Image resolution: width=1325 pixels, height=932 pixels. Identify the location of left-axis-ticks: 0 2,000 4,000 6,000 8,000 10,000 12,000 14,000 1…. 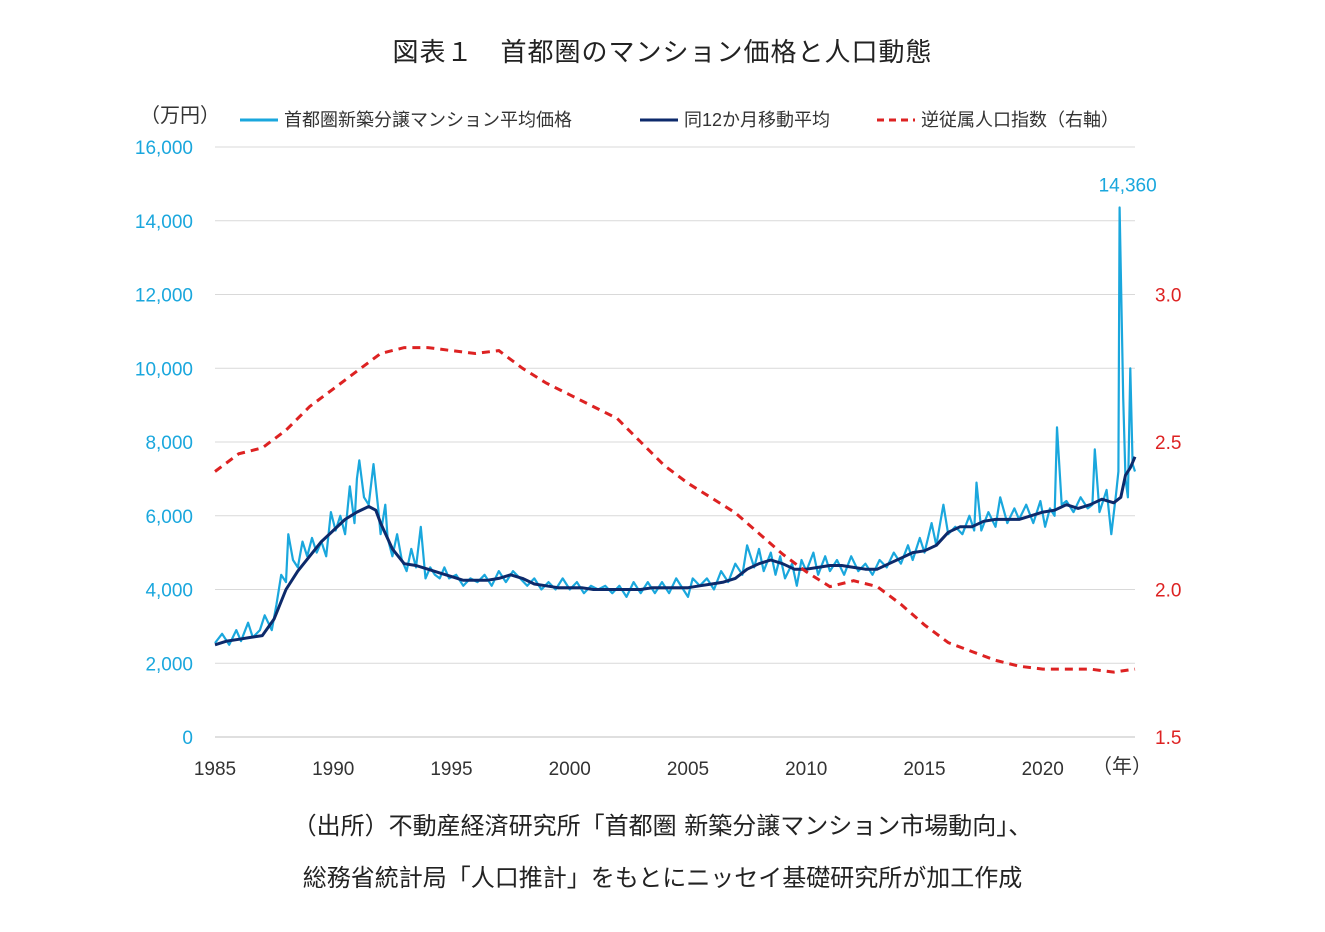
(164, 443).